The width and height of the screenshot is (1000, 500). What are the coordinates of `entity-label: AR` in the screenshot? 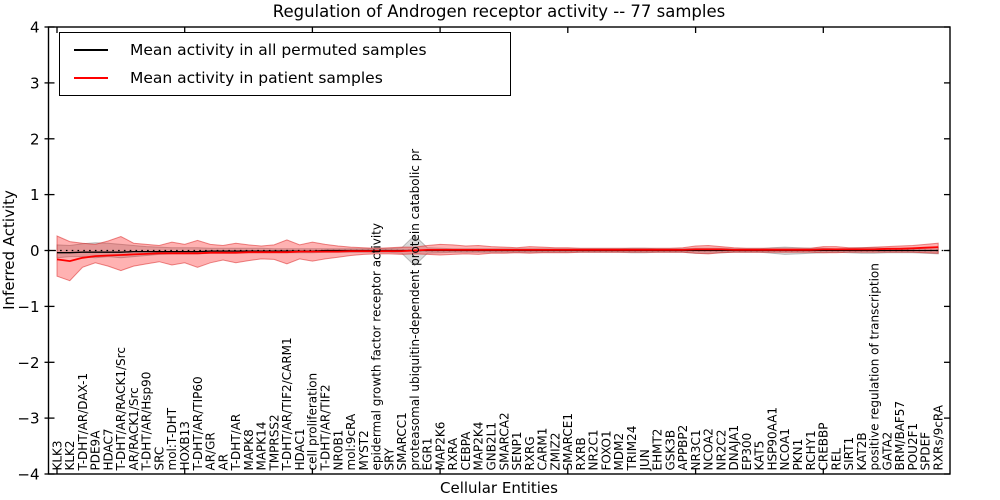 It's located at (223, 462).